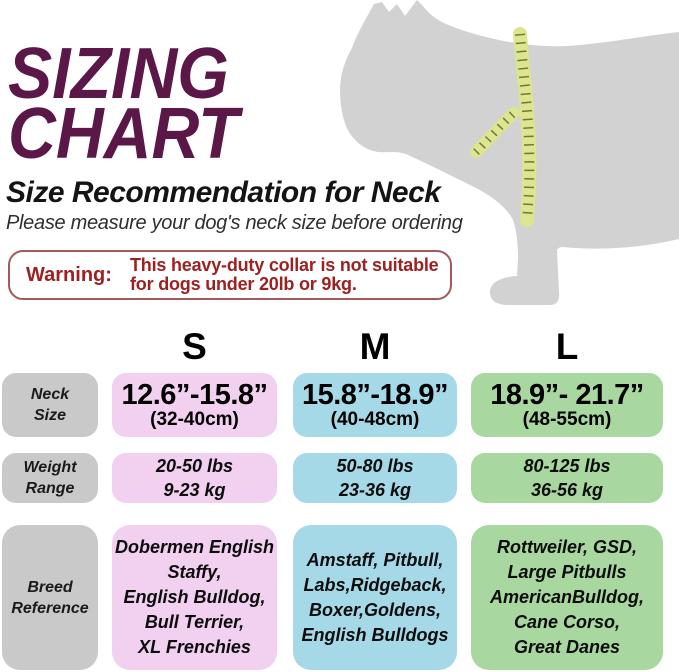 This screenshot has width=679, height=672. Describe the element at coordinates (194, 419) in the screenshot. I see `neck-range-cm-s: (32-40cm)` at that location.